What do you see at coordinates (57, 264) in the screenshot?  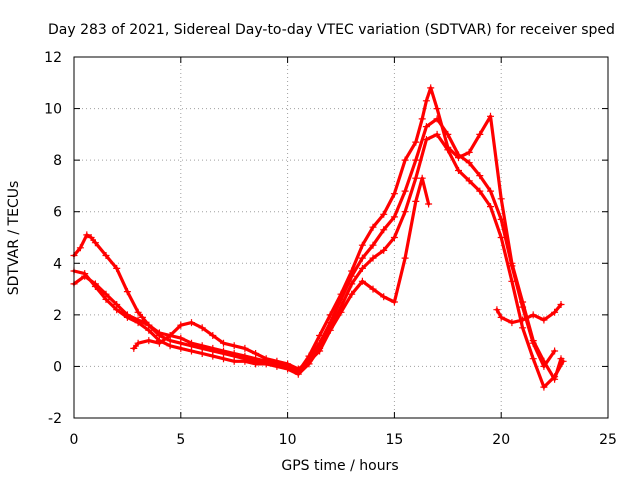 I see `y-tick-label: 4` at bounding box center [57, 264].